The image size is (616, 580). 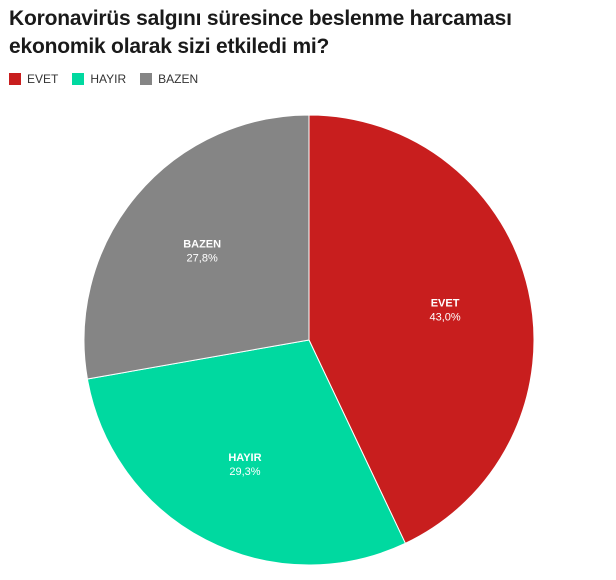 What do you see at coordinates (43, 79) in the screenshot?
I see `legend-label-evet: EVET` at bounding box center [43, 79].